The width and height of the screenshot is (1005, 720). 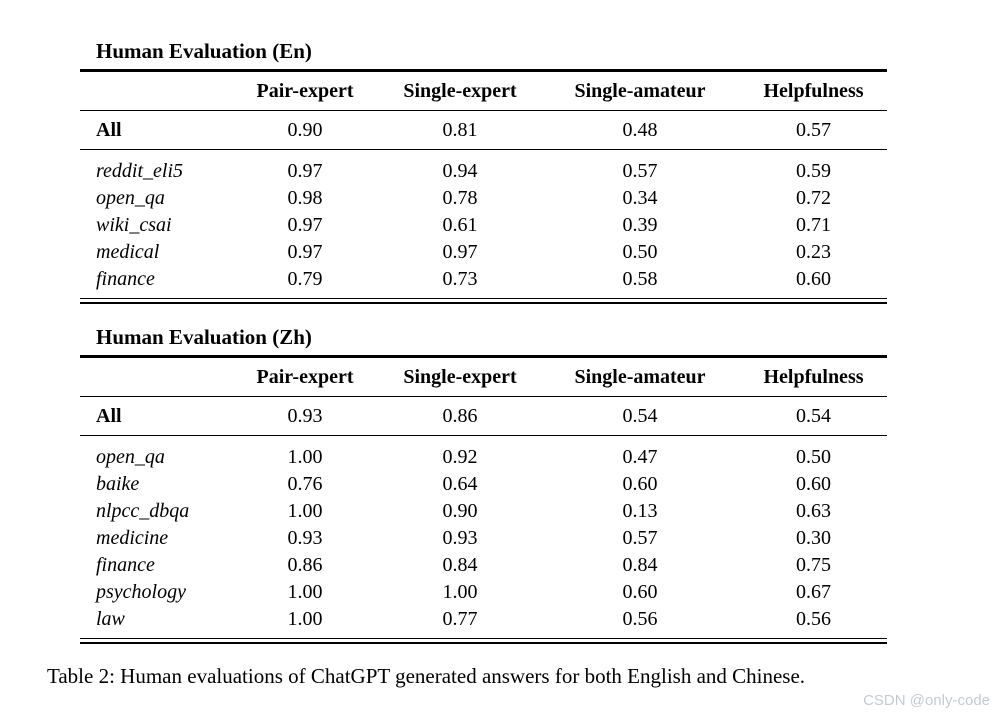 What do you see at coordinates (460, 511) in the screenshot?
I see `value-cell: 0.90` at bounding box center [460, 511].